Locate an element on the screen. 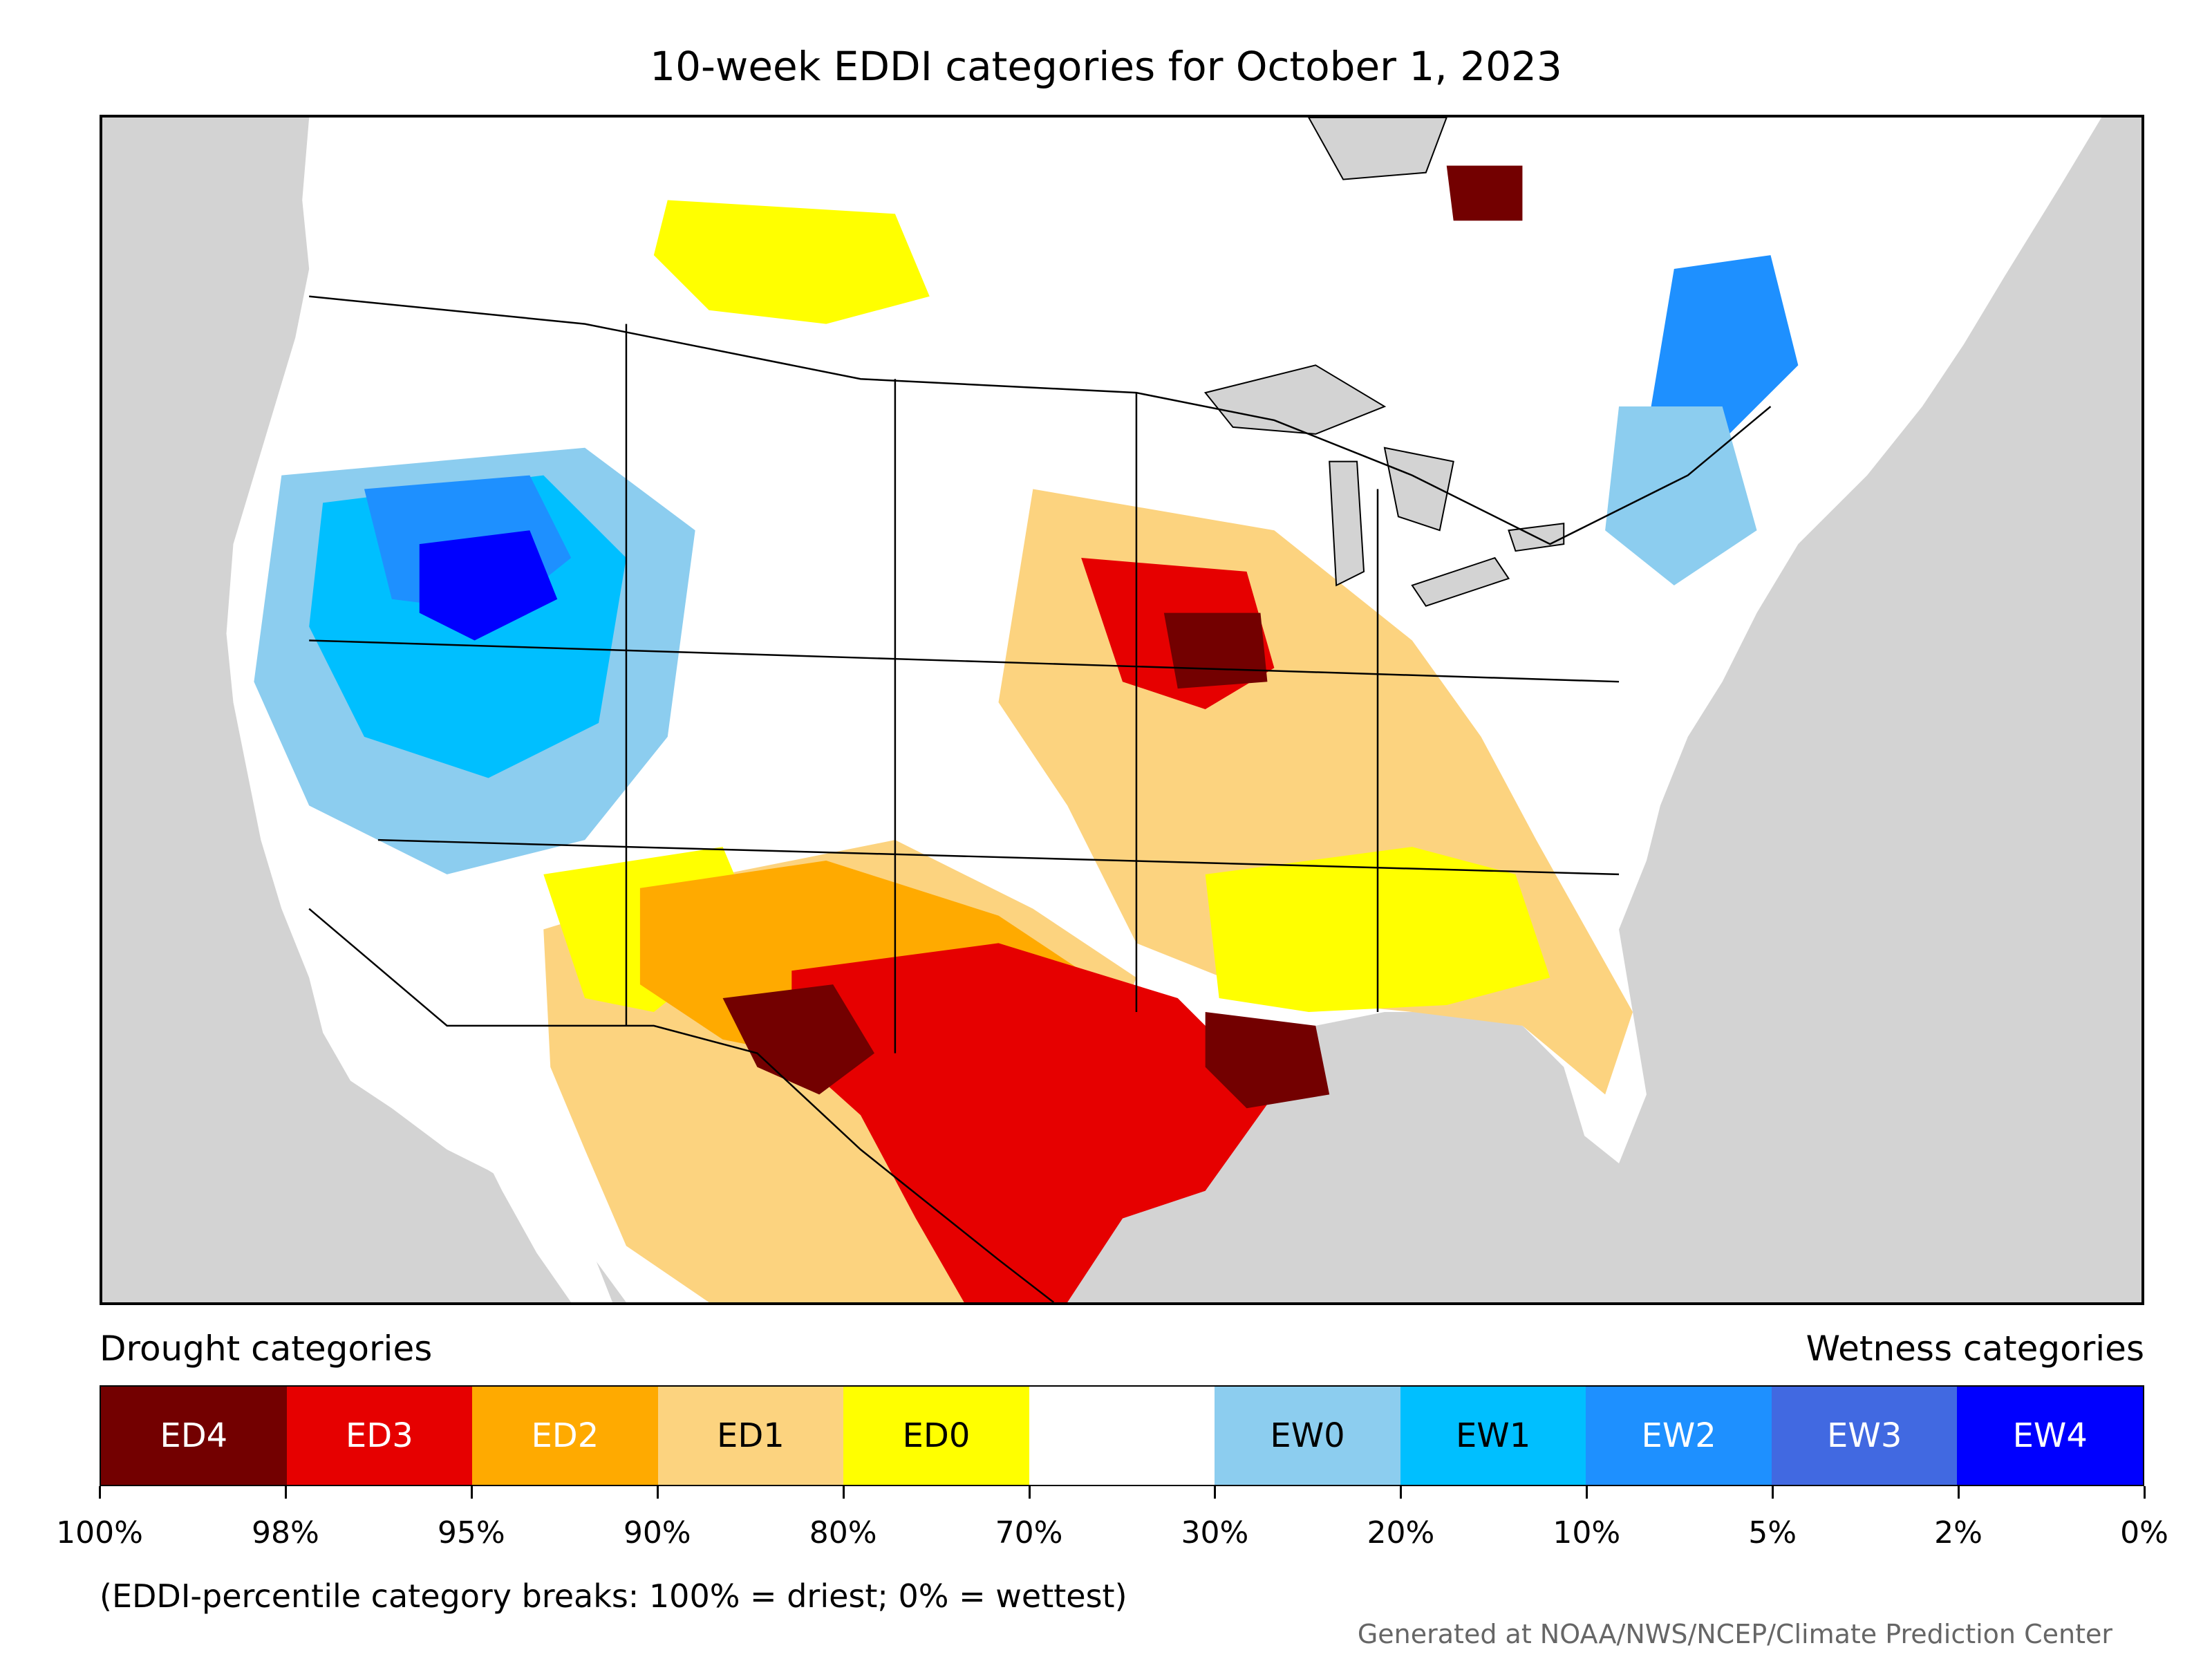  wetness-categories-label: Wetness categories is located at coordinates (1975, 1349).